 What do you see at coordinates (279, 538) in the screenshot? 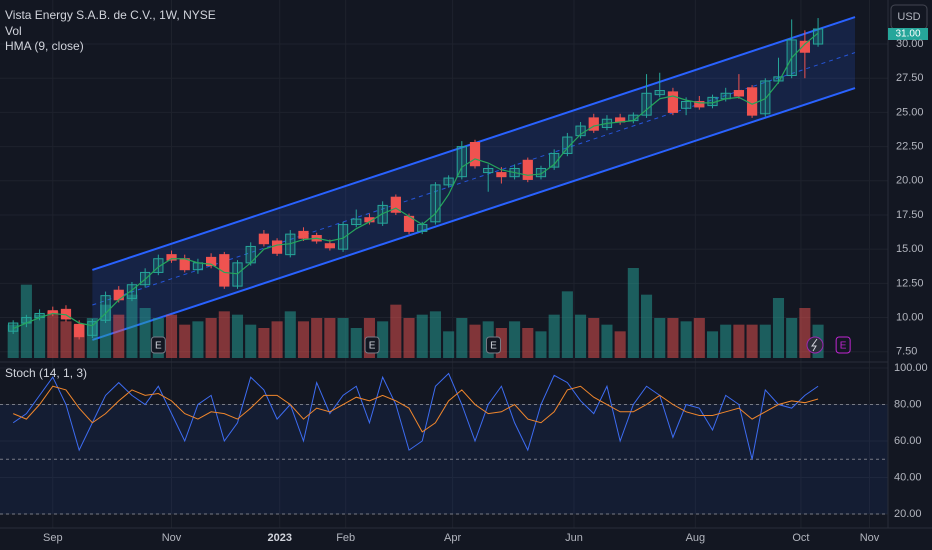
I see `x-tick-label: 2023` at bounding box center [279, 538].